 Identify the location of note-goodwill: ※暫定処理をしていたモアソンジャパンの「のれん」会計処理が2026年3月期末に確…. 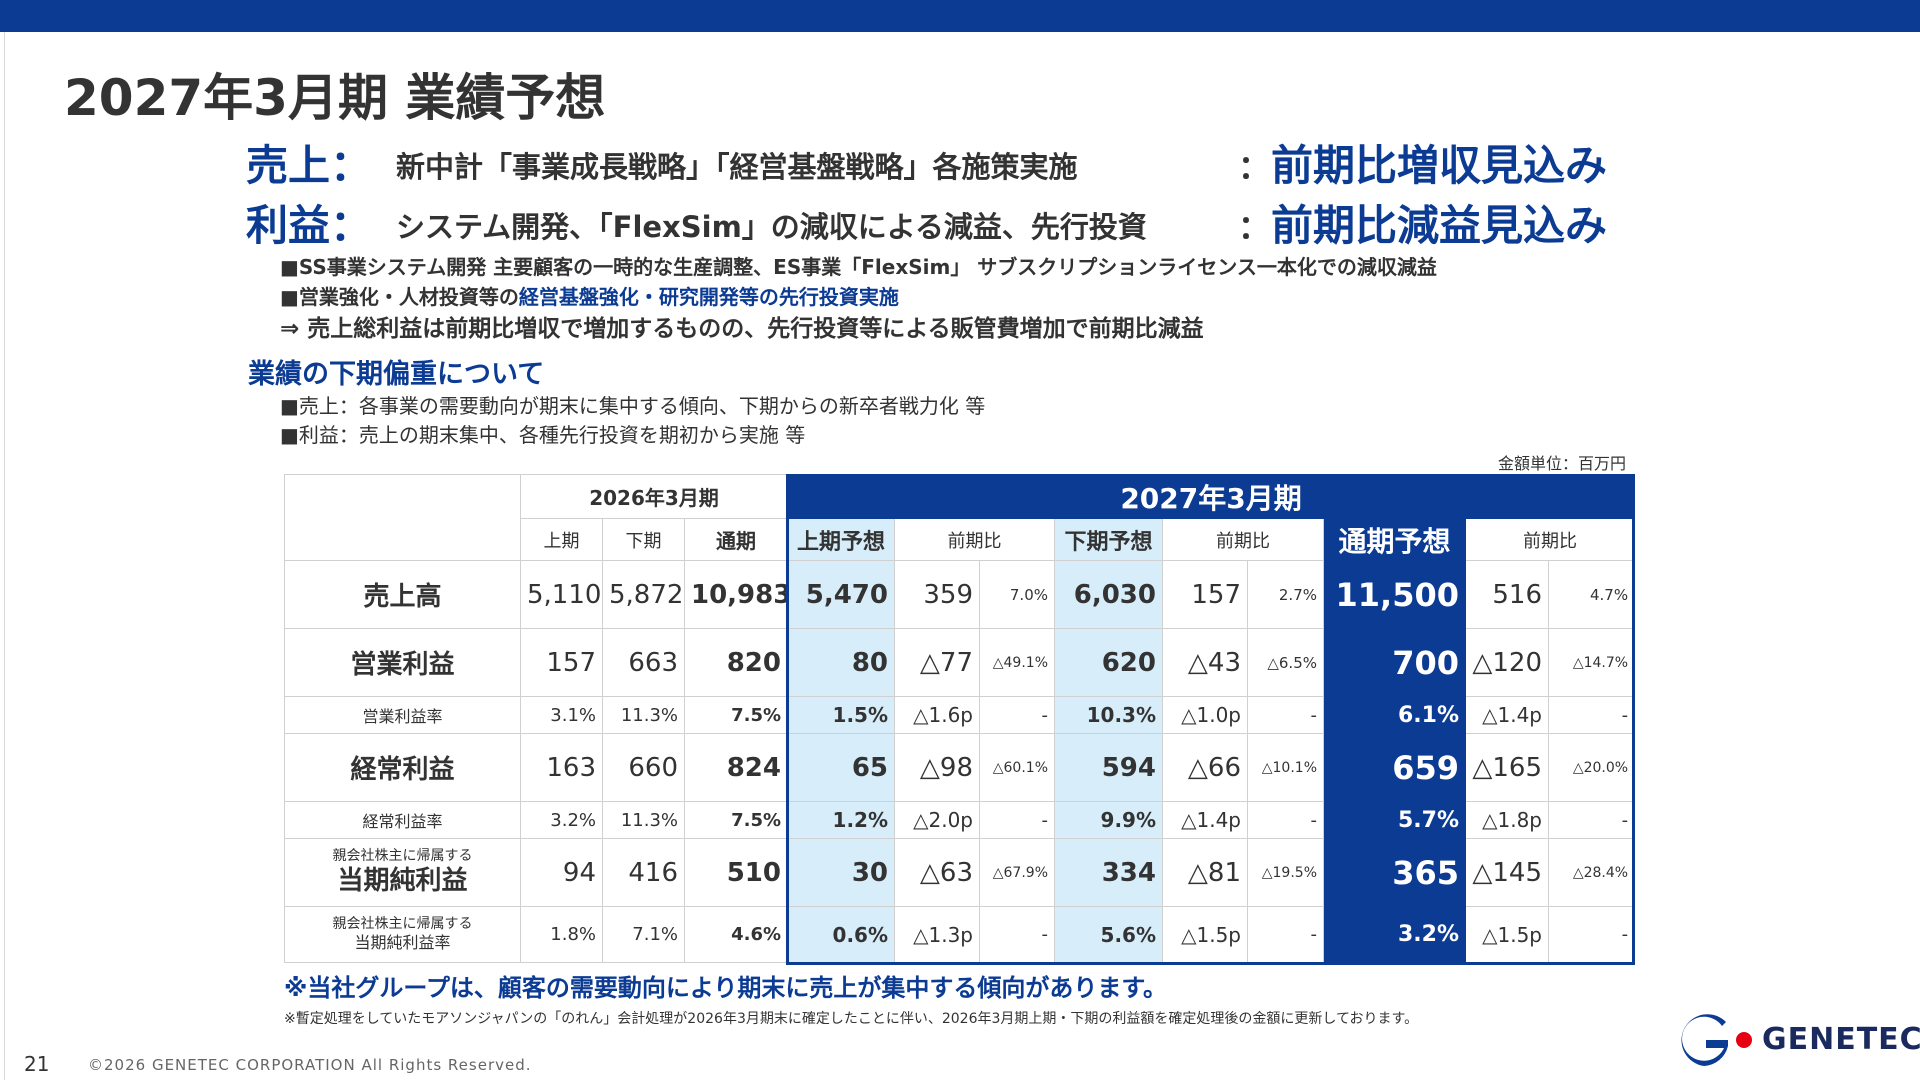
(851, 1019).